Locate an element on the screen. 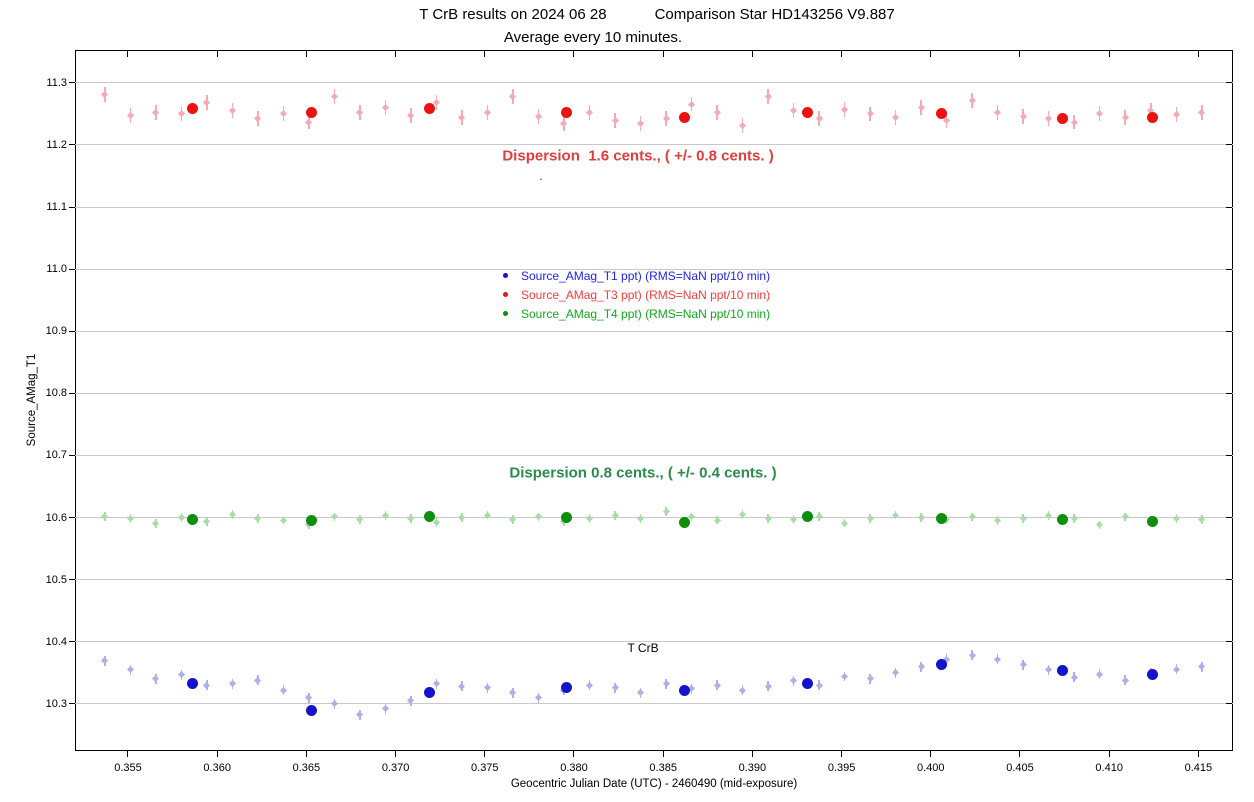  y-tick-label: 10.9 is located at coordinates (56, 331).